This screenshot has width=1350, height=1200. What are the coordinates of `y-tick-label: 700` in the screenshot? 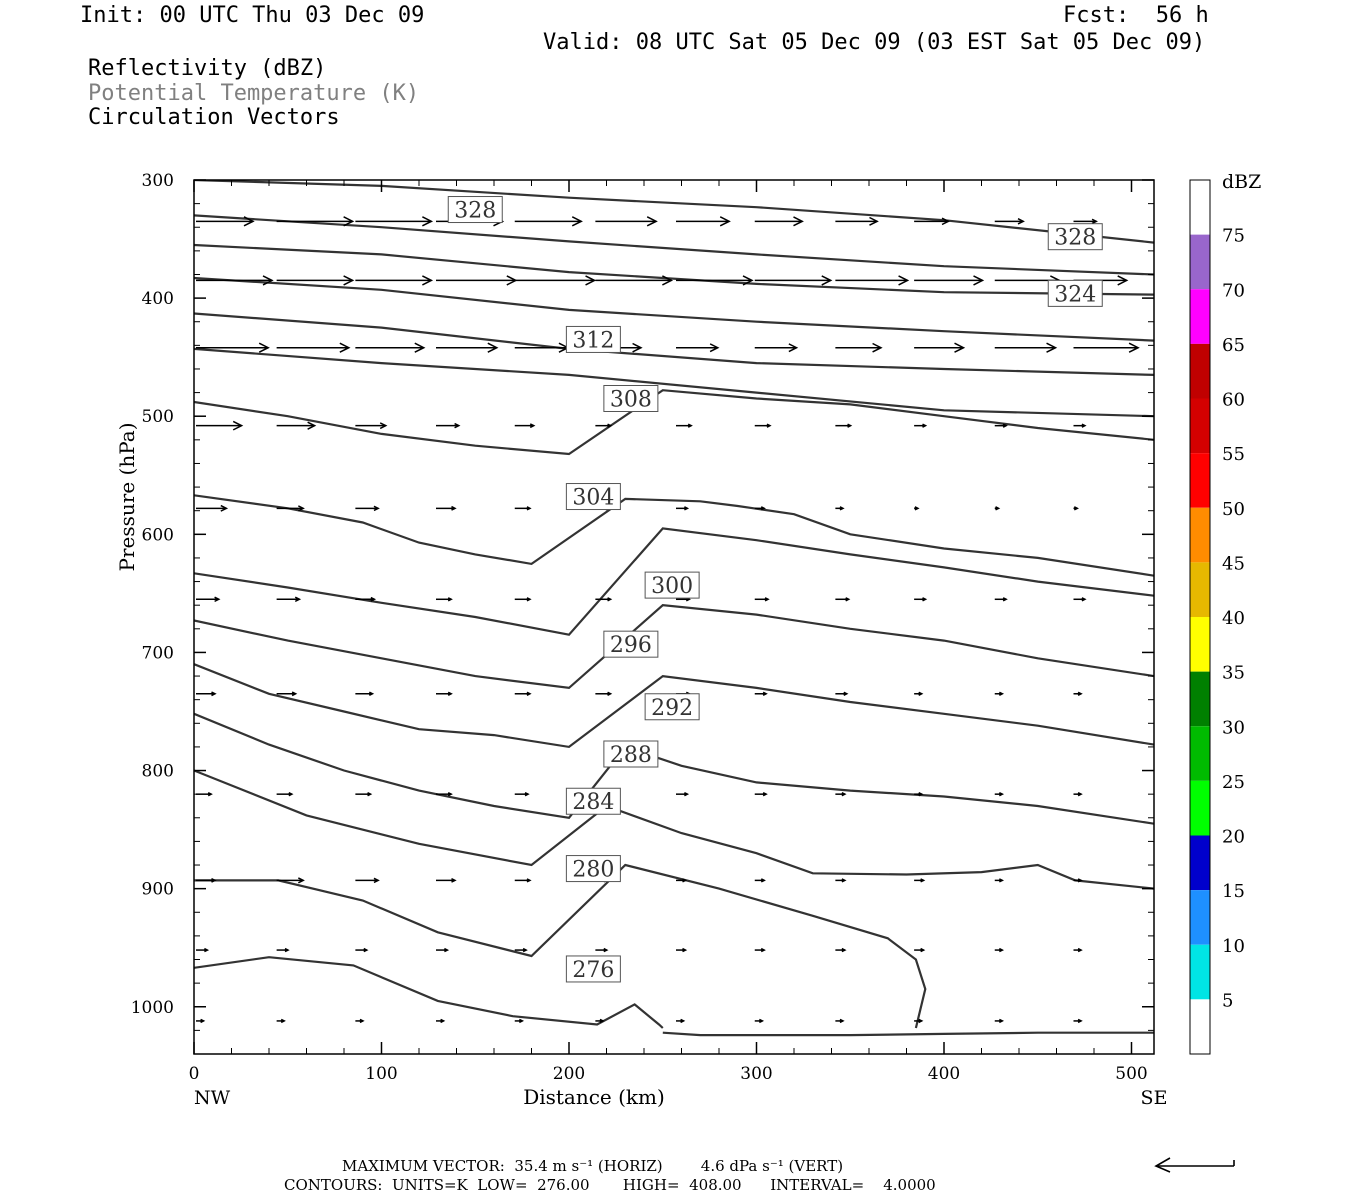 It's located at (158, 653).